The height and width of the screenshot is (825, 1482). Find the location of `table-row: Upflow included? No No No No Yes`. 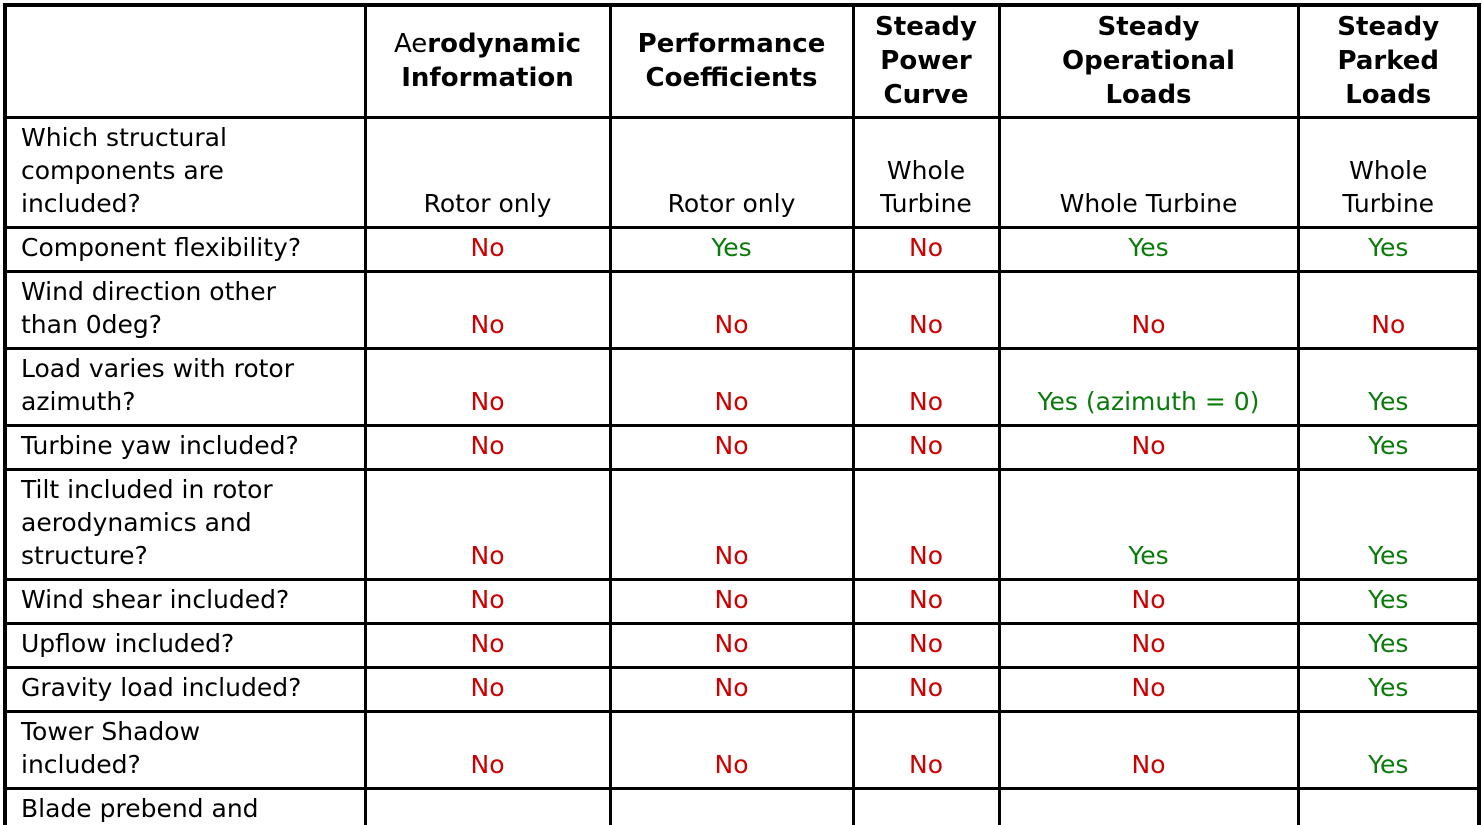

table-row: Upflow included? No No No No Yes is located at coordinates (742, 646).